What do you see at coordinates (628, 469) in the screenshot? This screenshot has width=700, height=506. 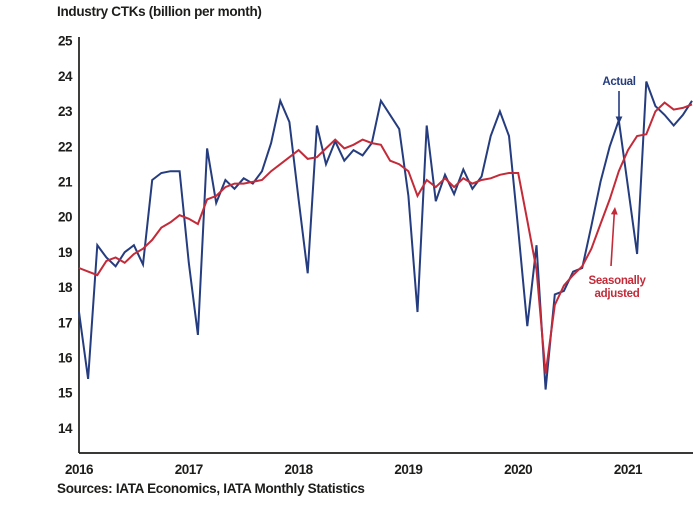 I see `x-tick-label: 2021` at bounding box center [628, 469].